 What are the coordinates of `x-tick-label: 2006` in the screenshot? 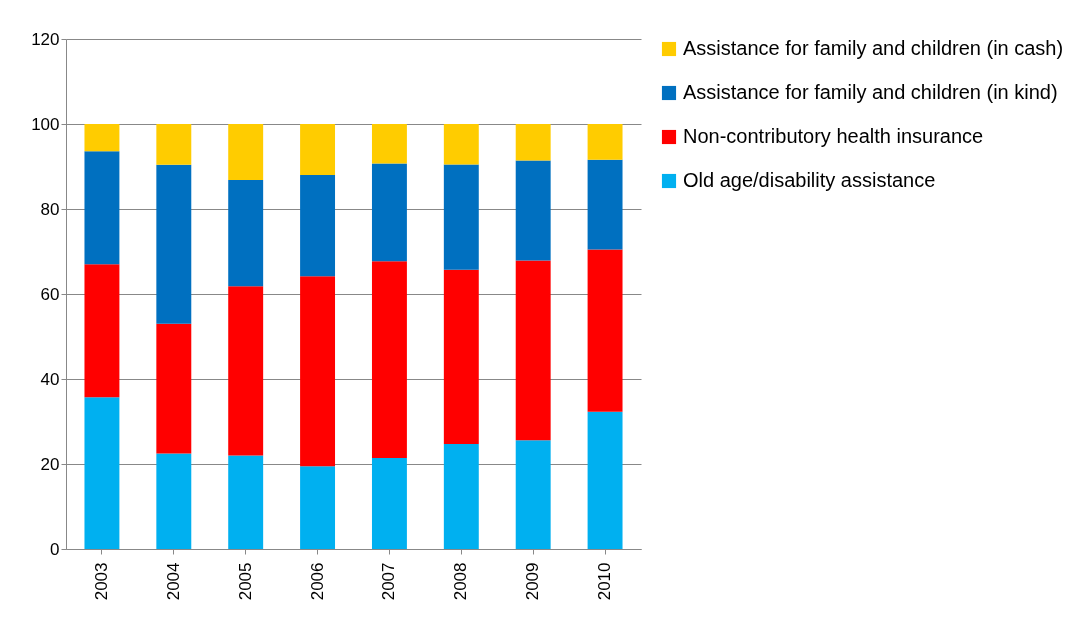 It's located at (317, 581).